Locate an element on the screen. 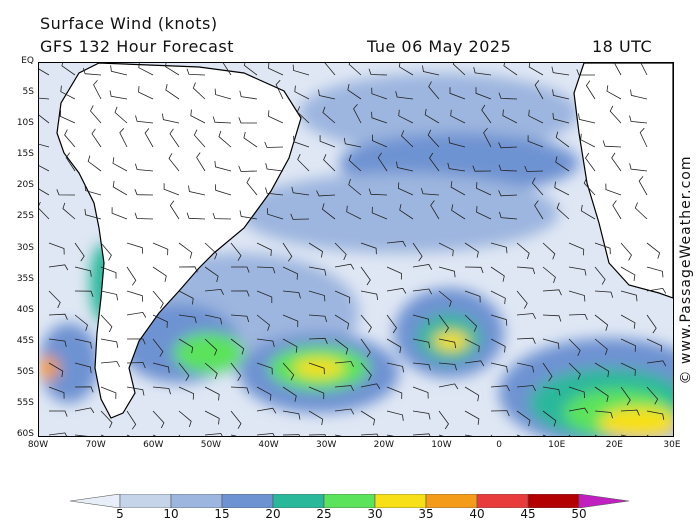  chart-title: Surface Wind (knots) is located at coordinates (129, 23).